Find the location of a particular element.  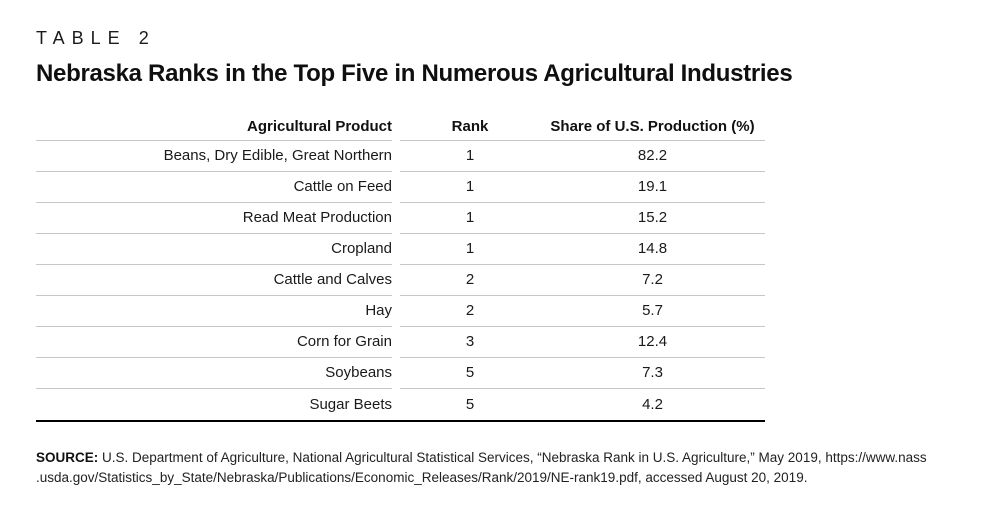

row-right-group: 1 15.2 is located at coordinates (582, 218).